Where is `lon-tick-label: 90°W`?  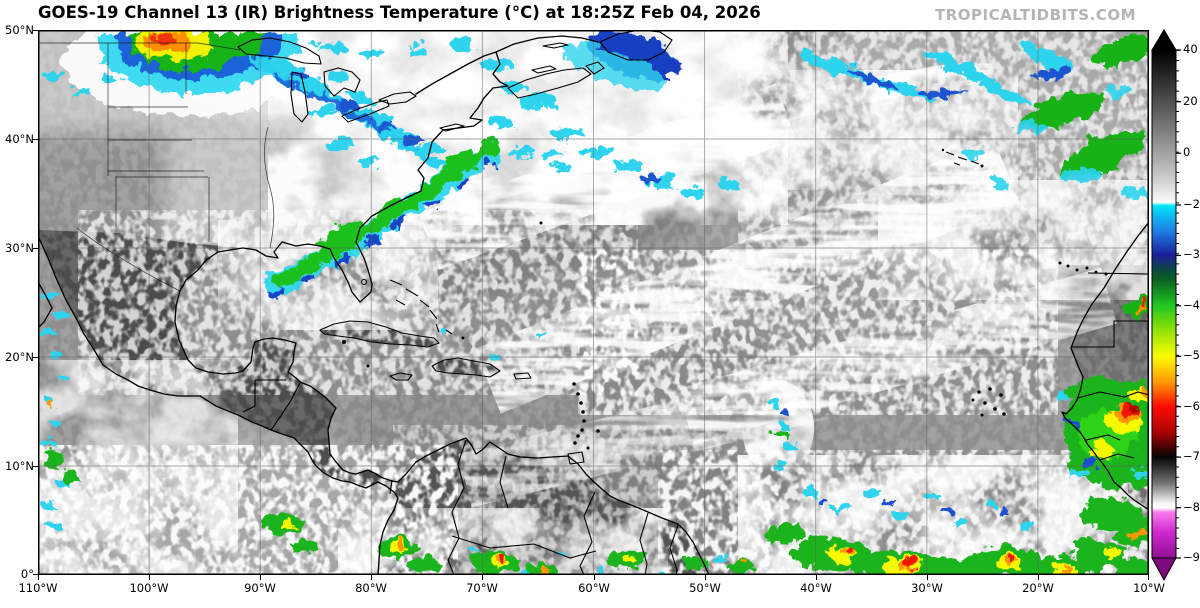 lon-tick-label: 90°W is located at coordinates (260, 588).